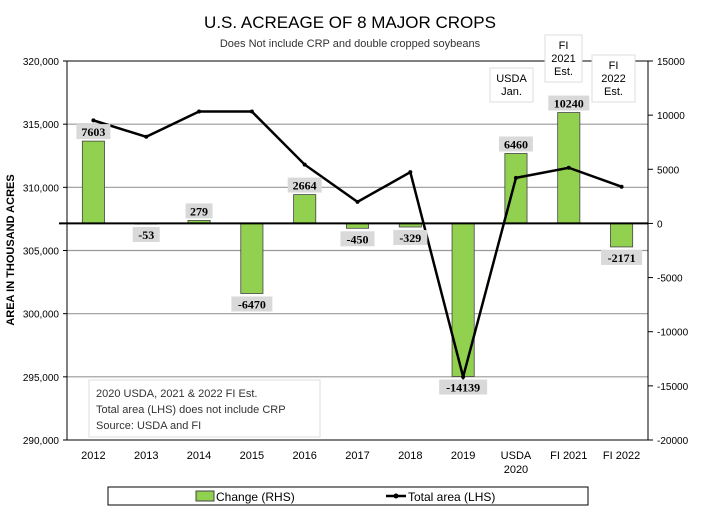  I want to click on data-label: 10240, so click(569, 104).